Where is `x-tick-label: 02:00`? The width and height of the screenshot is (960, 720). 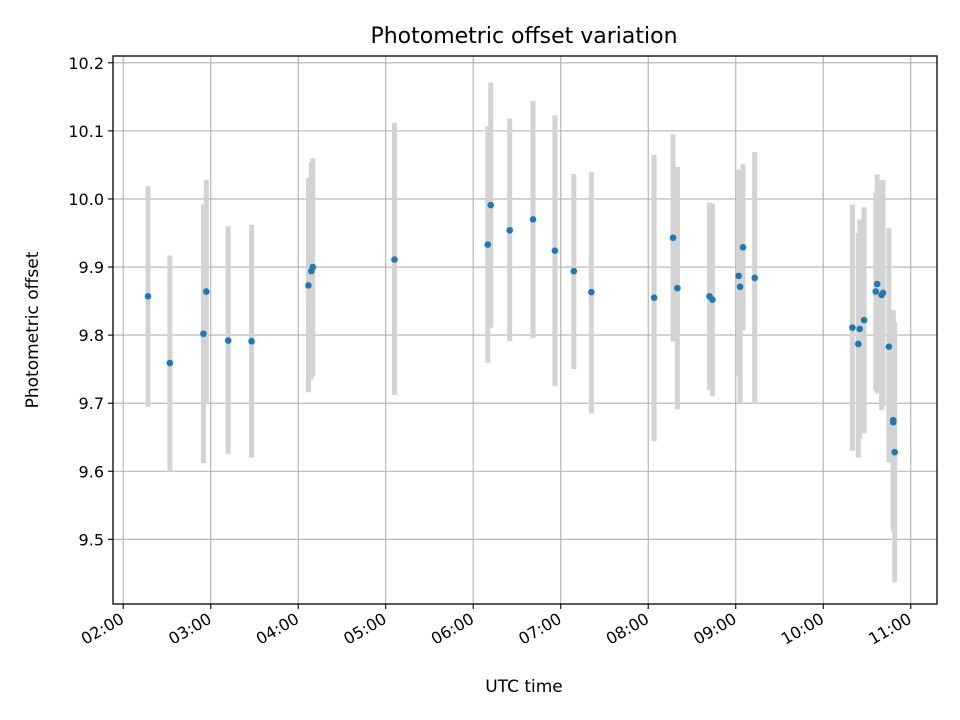 x-tick-label: 02:00 is located at coordinates (102, 629).